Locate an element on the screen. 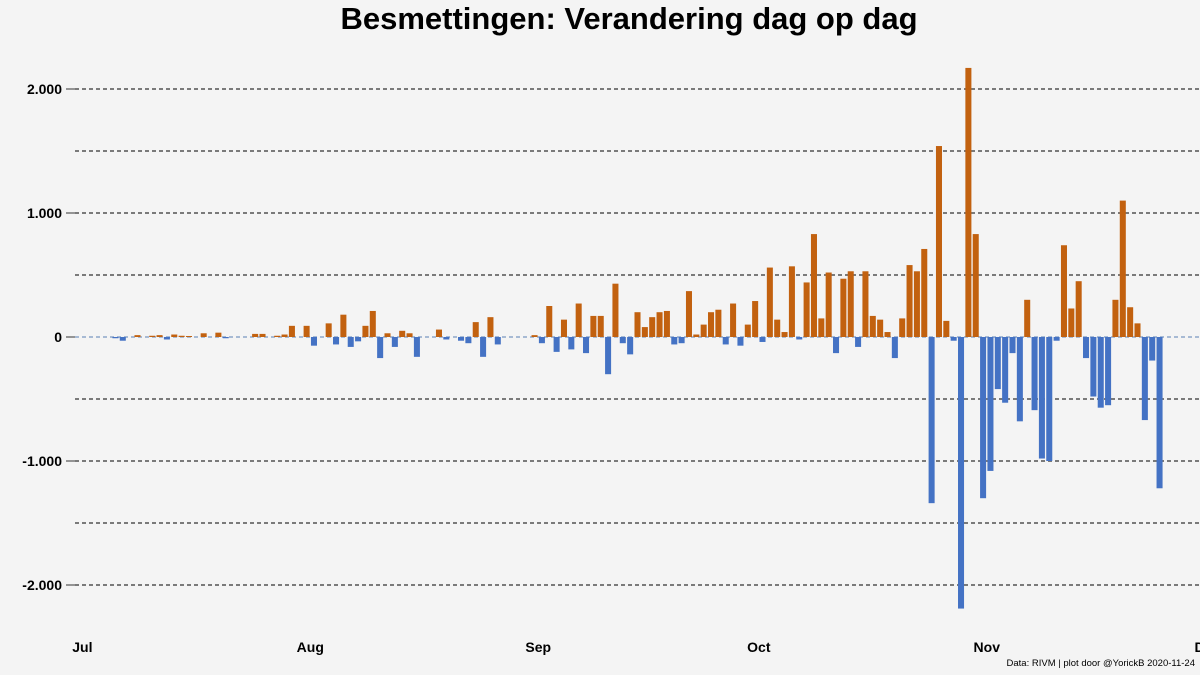 This screenshot has height=675, width=1200. x-tick-label: Jul is located at coordinates (82, 647).